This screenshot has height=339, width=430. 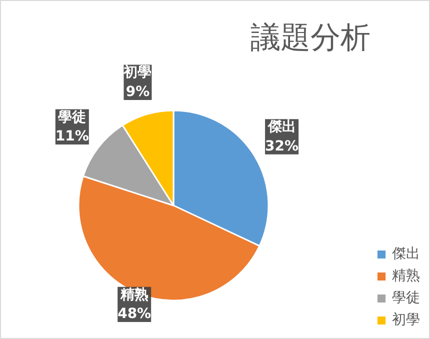 What do you see at coordinates (310, 38) in the screenshot?
I see `chart-title: 議題分析` at bounding box center [310, 38].